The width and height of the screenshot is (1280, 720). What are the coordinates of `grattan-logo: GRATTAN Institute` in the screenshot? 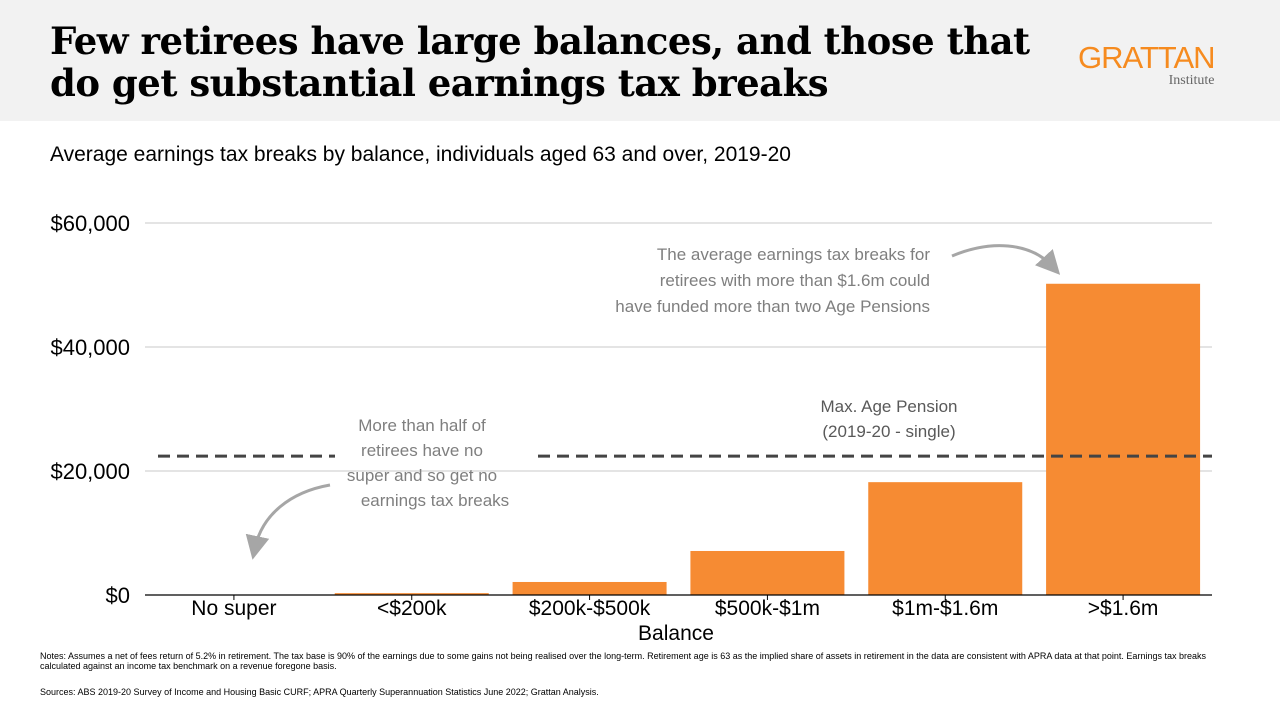 It's located at (1147, 64).